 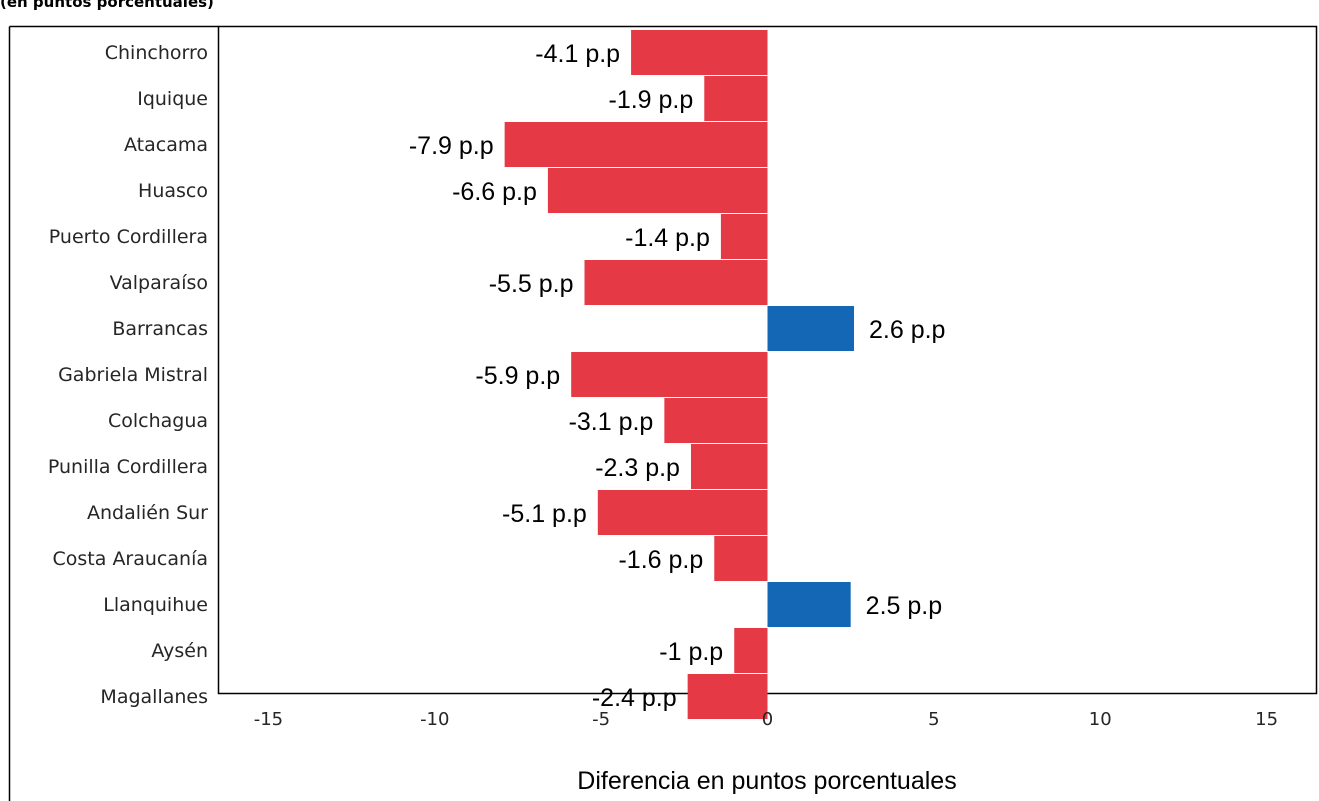 I want to click on category-label-barrancas: Barrancas, so click(x=160, y=329).